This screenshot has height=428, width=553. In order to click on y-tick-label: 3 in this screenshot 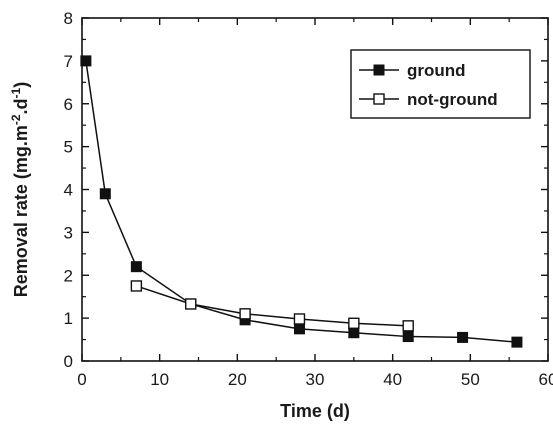, I will do `click(68, 232)`.